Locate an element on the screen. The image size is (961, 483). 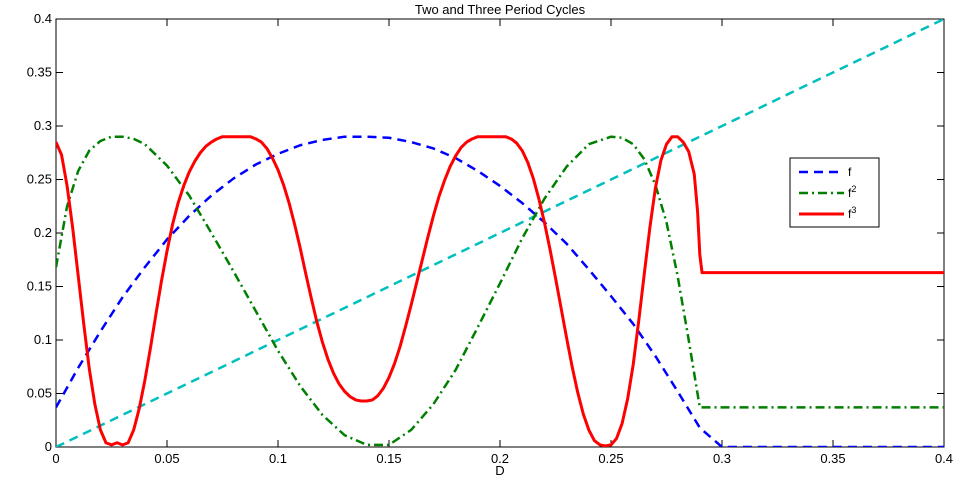
x-tick-label: 0.35 is located at coordinates (832, 458).